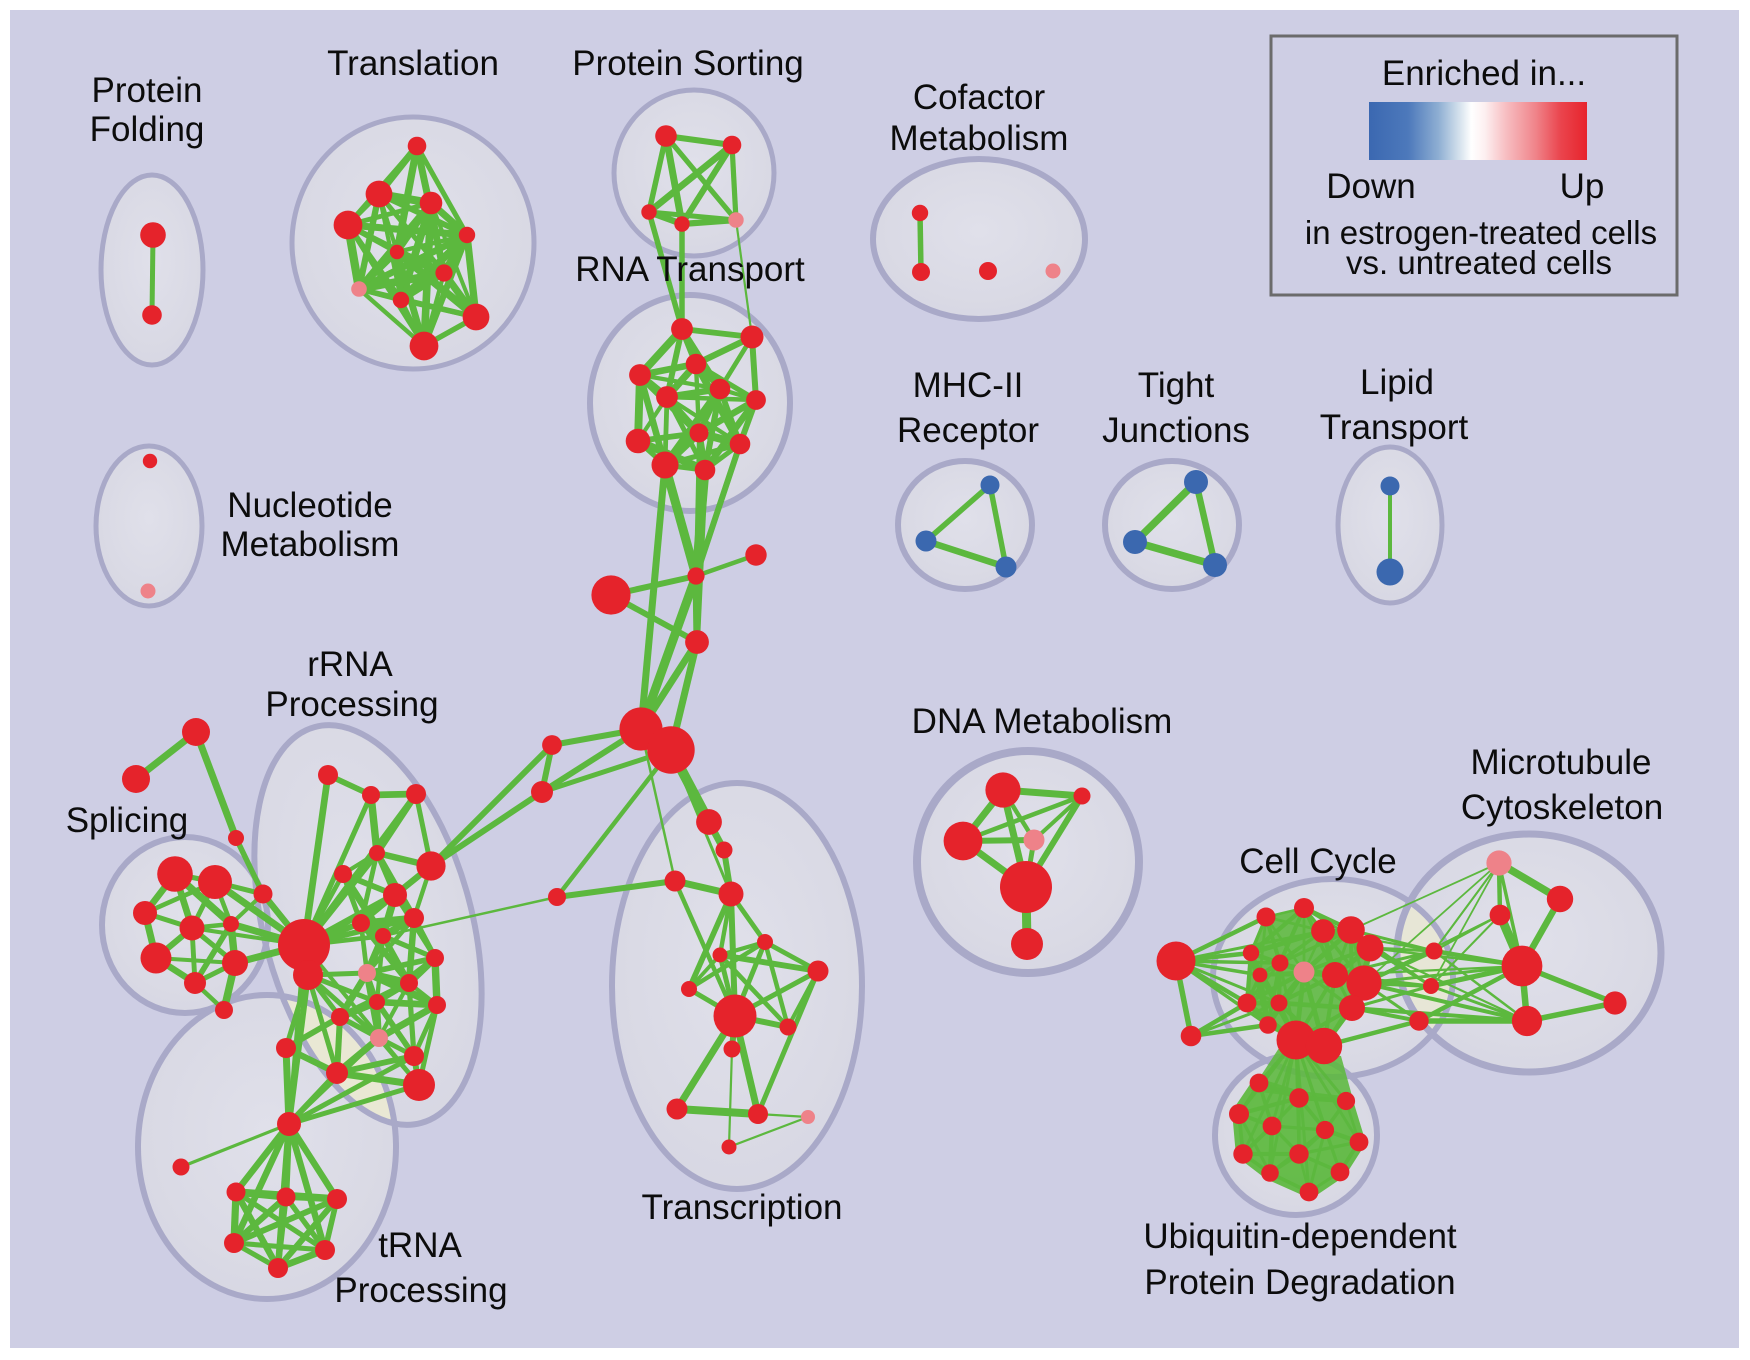 The width and height of the screenshot is (1750, 1360). I want to click on svg-text: vs. untreated cells, so click(1479, 262).